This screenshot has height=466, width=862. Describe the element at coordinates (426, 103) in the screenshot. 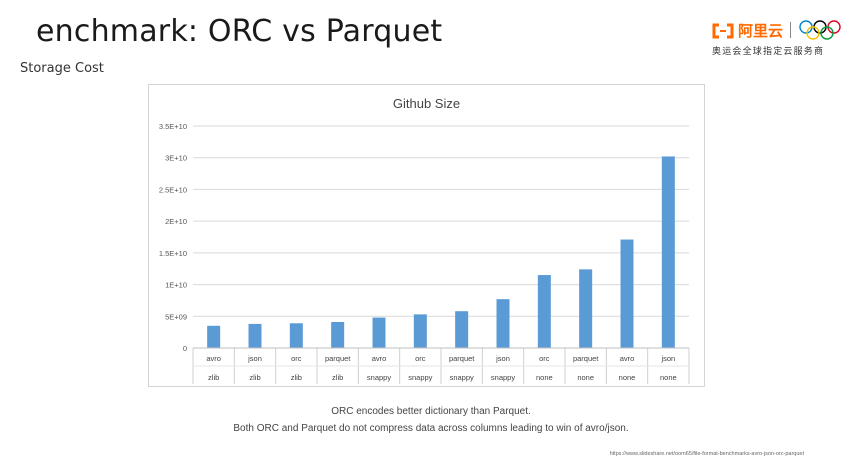

I see `chart-title: Github Size` at that location.